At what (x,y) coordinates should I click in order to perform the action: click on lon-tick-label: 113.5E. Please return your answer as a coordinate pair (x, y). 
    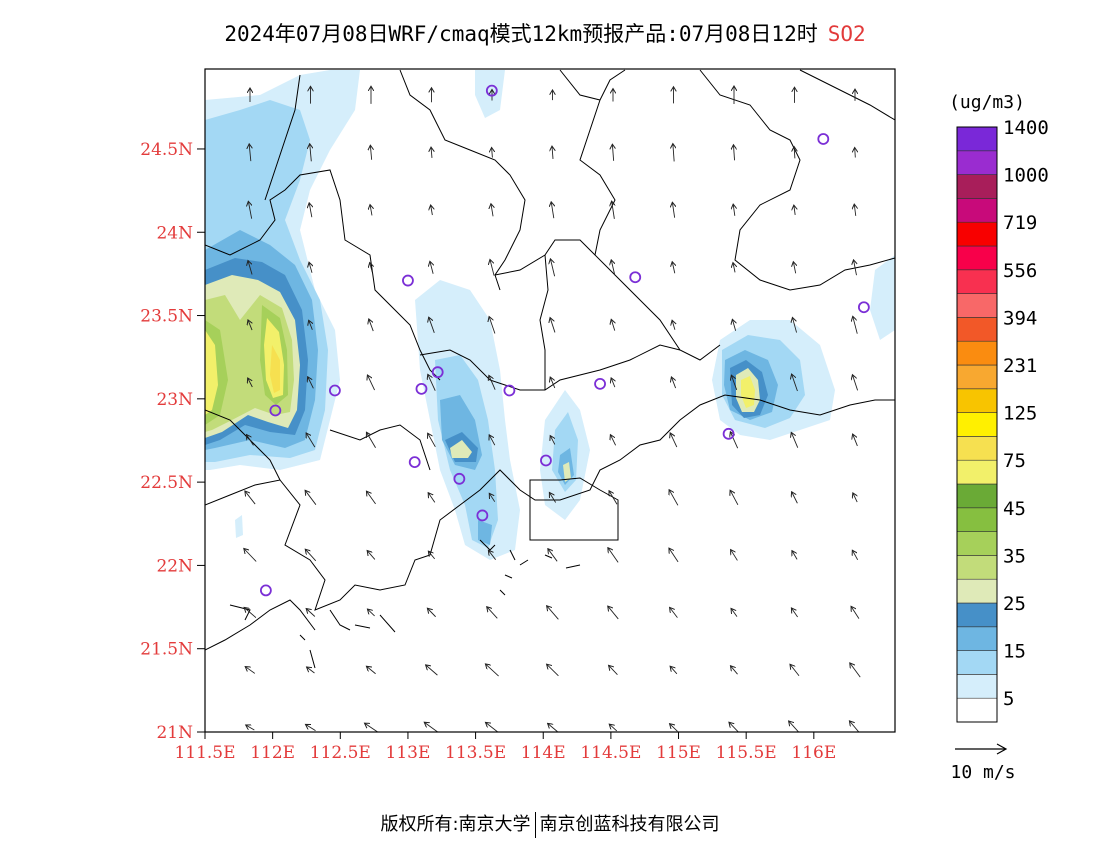
    Looking at the image, I should click on (475, 753).